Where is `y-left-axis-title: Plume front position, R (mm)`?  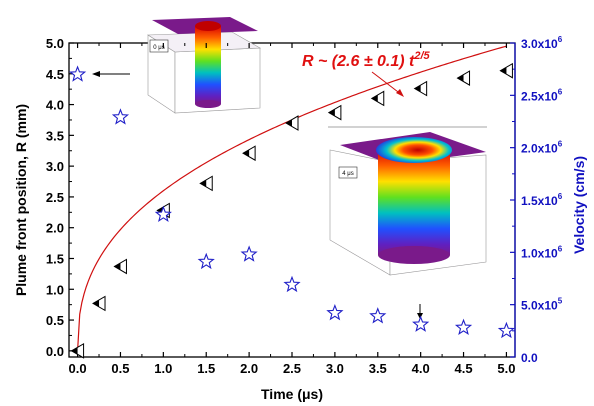
y-left-axis-title: Plume front position, R (mm) is located at coordinates (21, 200).